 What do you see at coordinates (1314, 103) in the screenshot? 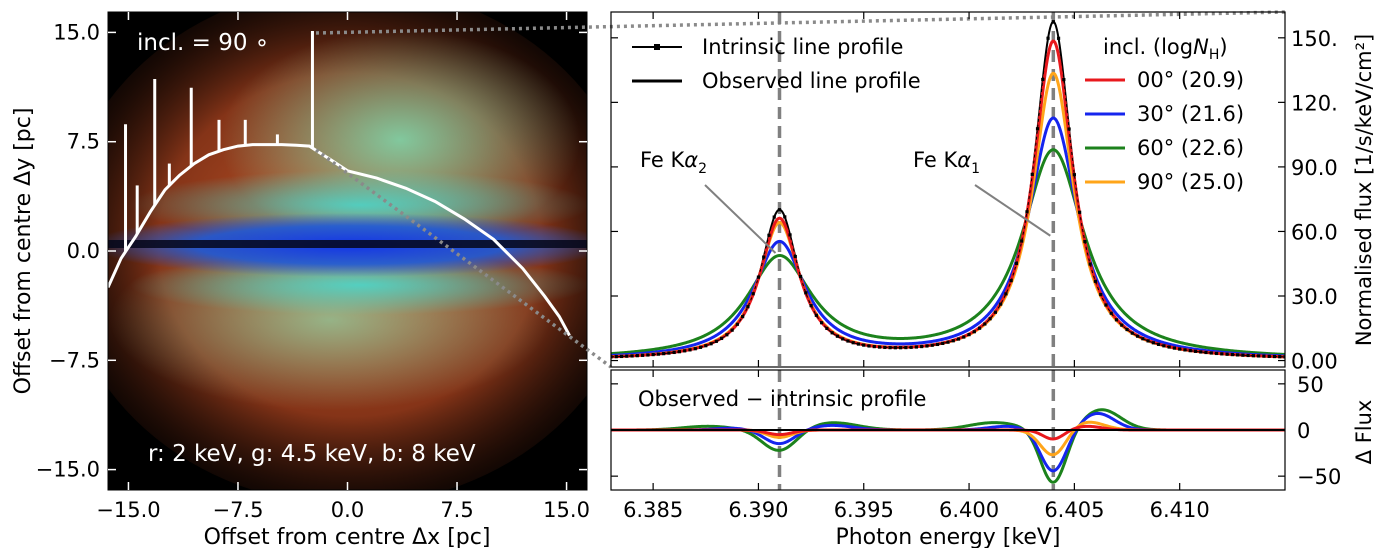
I see `flux-tick-label: 120.` at bounding box center [1314, 103].